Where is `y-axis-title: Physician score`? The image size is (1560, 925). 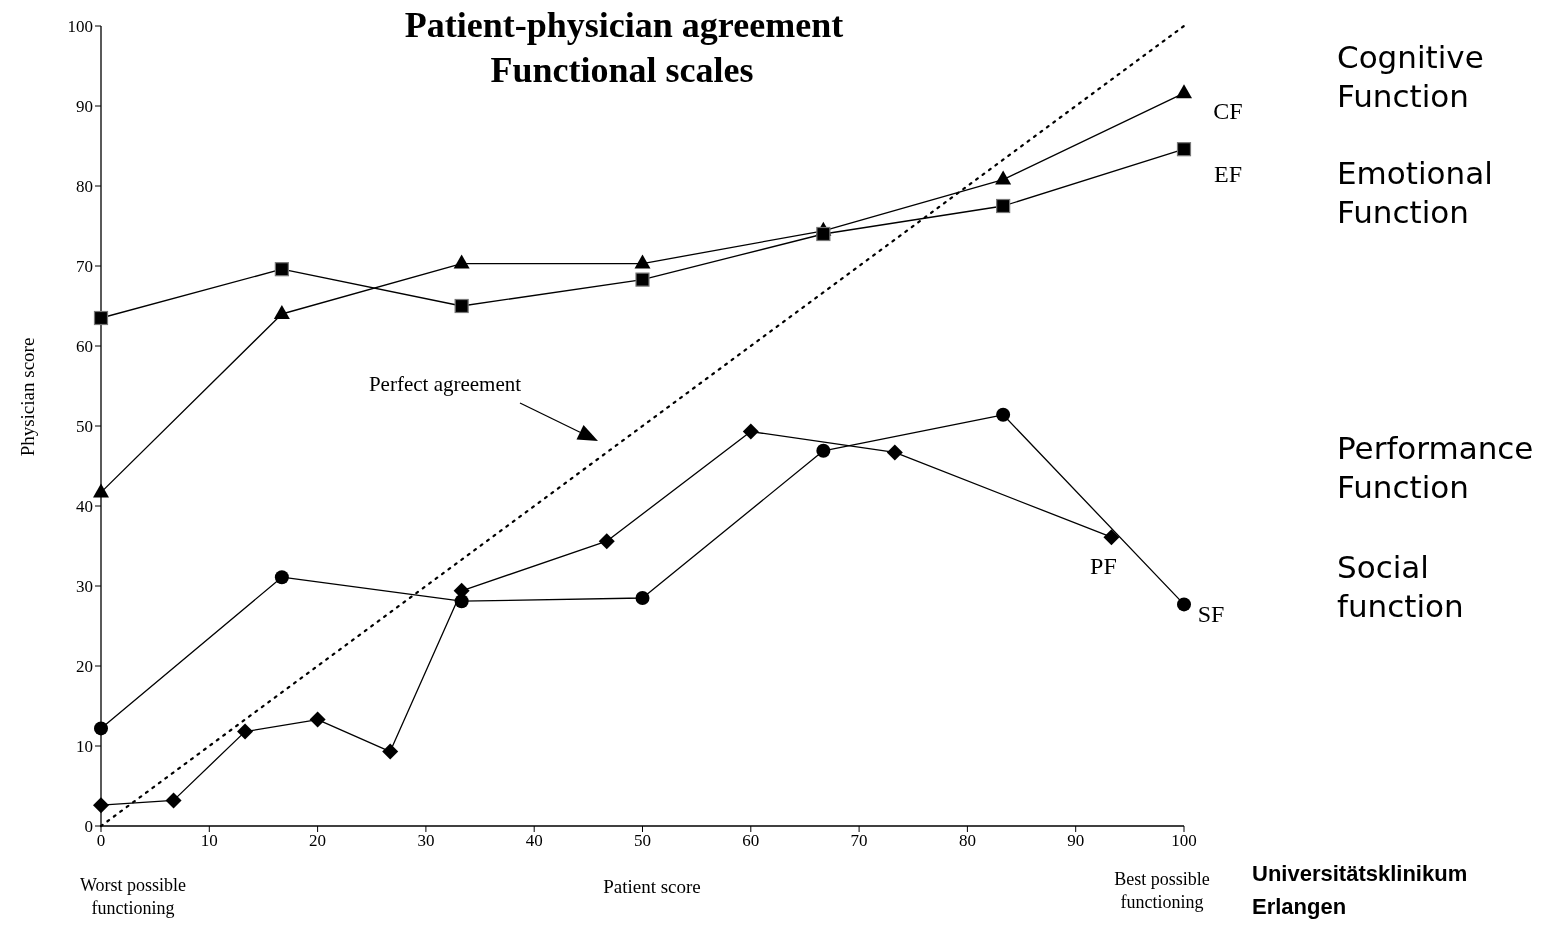 y-axis-title: Physician score is located at coordinates (27, 397).